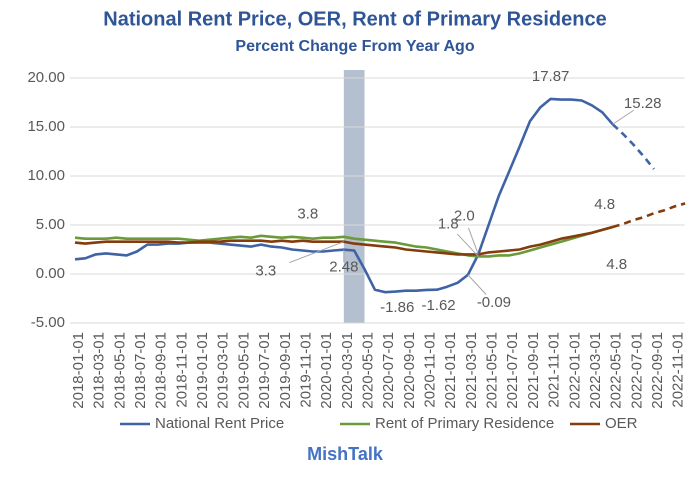 The height and width of the screenshot is (480, 700). I want to click on x-tick: 2018-07-01, so click(140, 370).